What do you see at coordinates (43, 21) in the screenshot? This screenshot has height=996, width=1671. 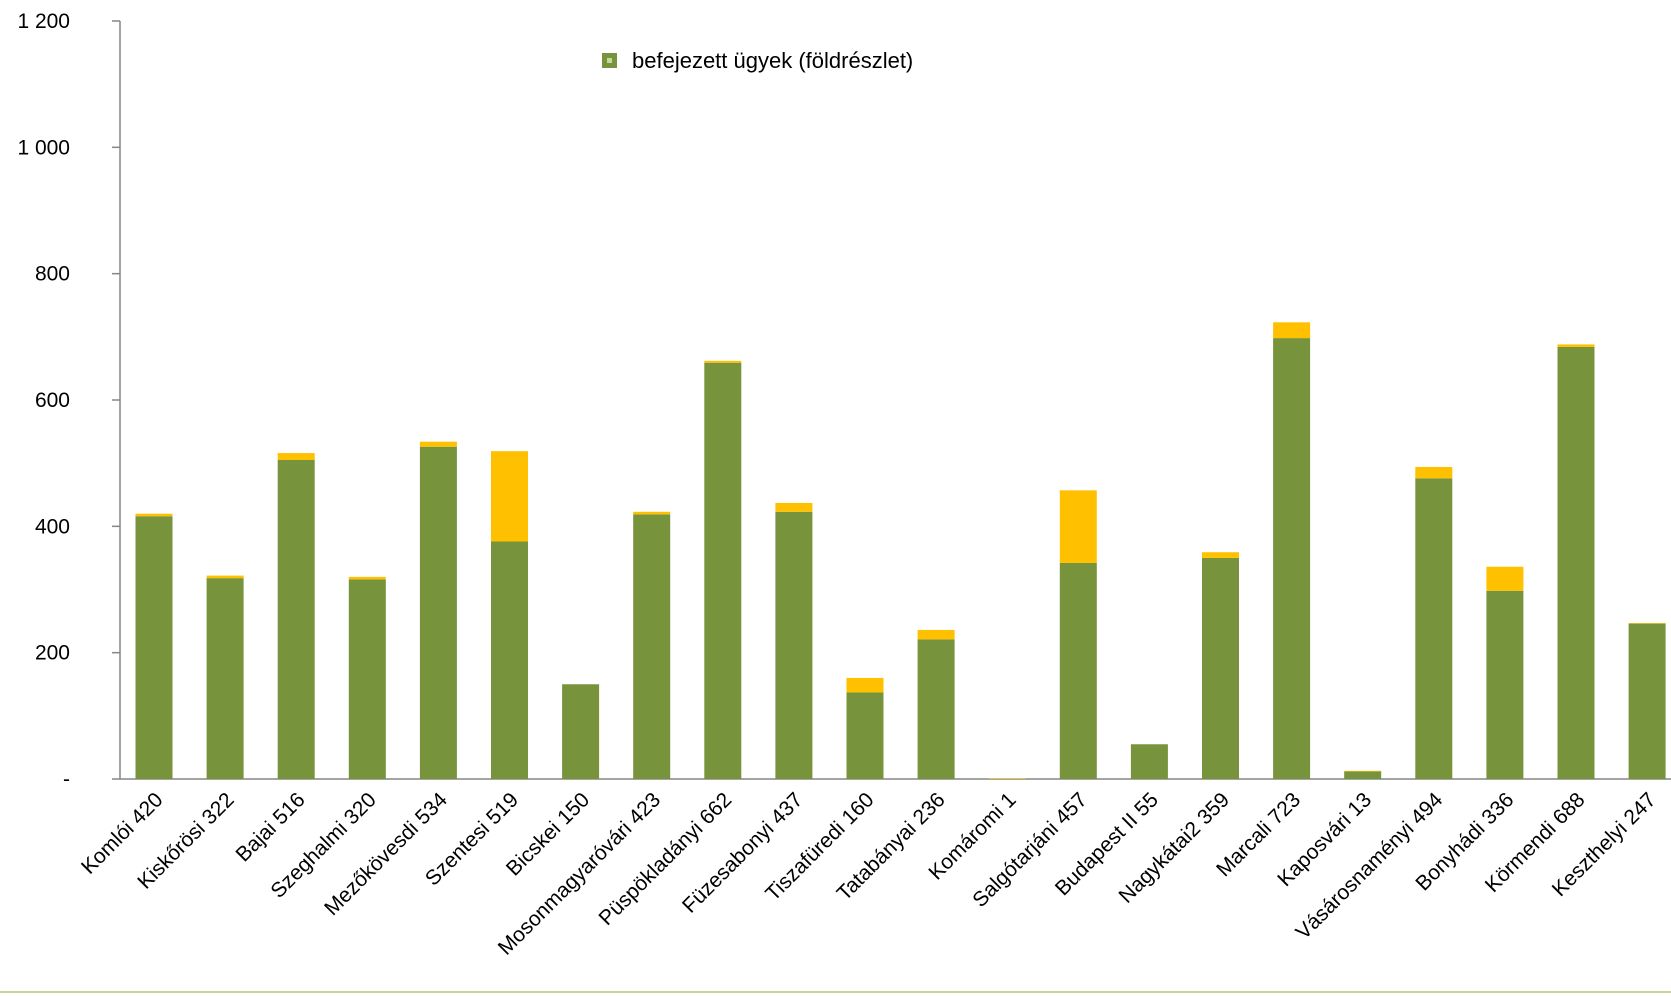 I see `y-tick-label: 1 200` at bounding box center [43, 21].